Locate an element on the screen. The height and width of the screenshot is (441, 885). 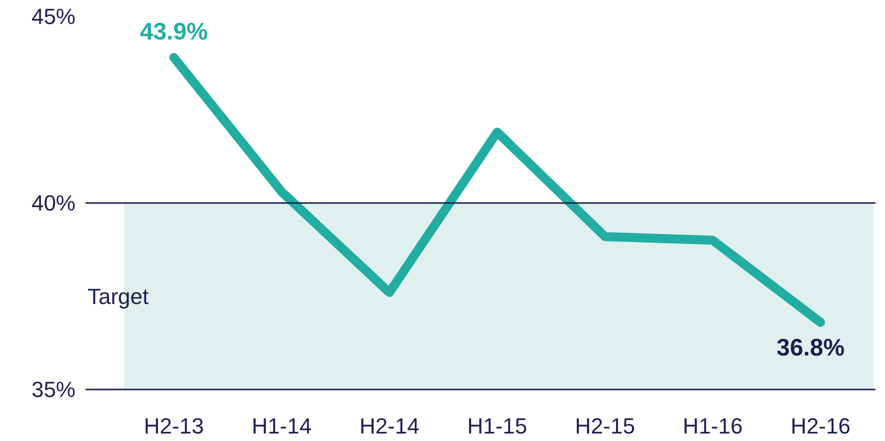
y-tick-label: 35% is located at coordinates (53, 389).